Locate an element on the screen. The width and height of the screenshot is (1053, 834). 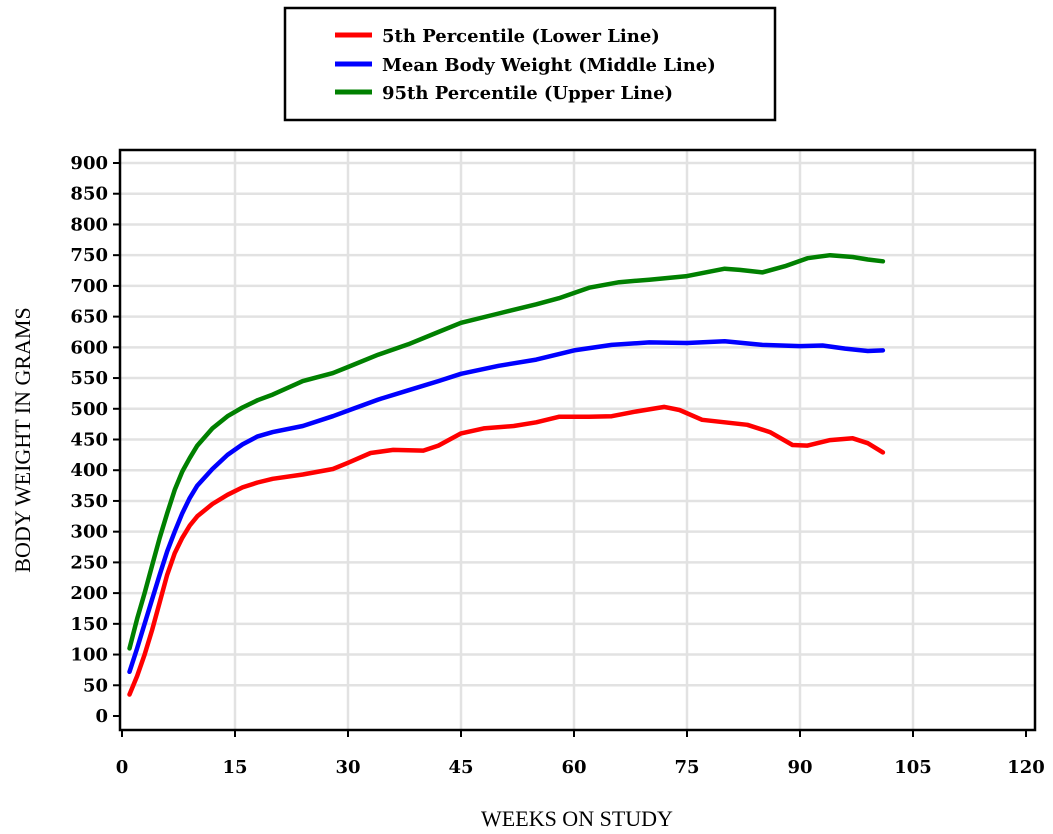
legend-label-95th-percentile: 95th Percentile (Upper Line) is located at coordinates (527, 93).